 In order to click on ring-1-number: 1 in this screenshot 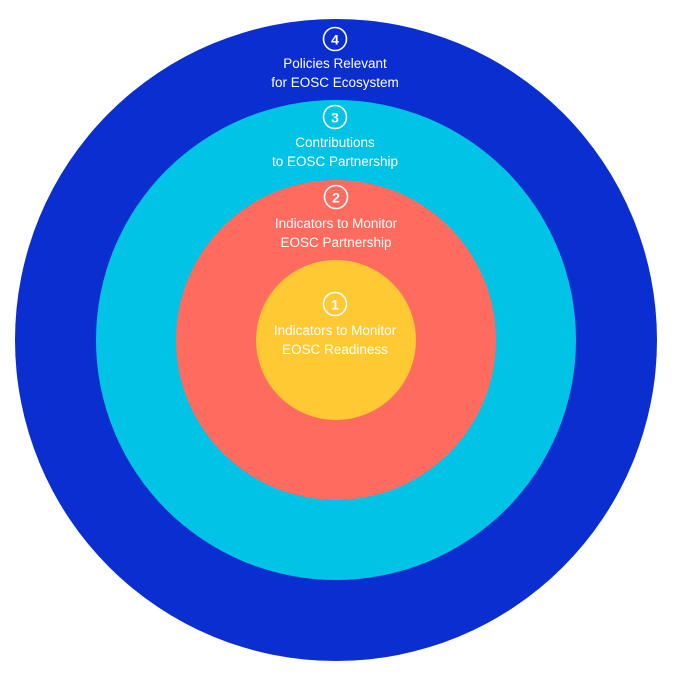, I will do `click(335, 305)`.